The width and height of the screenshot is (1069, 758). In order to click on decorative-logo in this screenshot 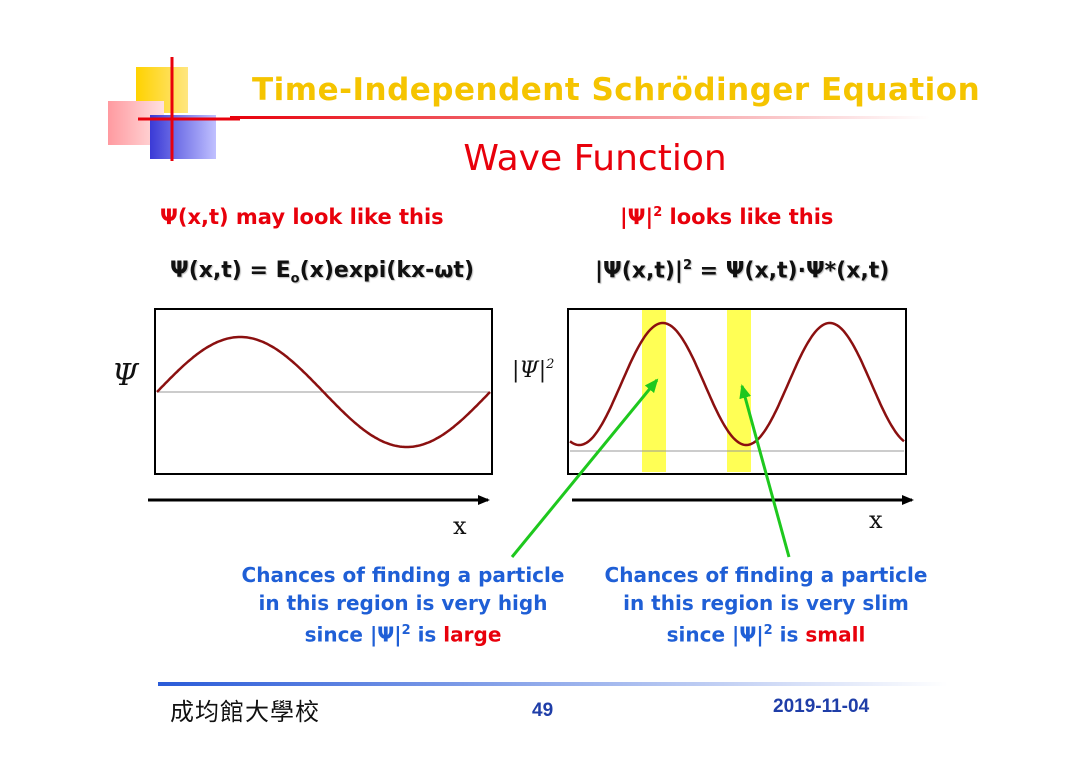, I will do `click(174, 109)`.